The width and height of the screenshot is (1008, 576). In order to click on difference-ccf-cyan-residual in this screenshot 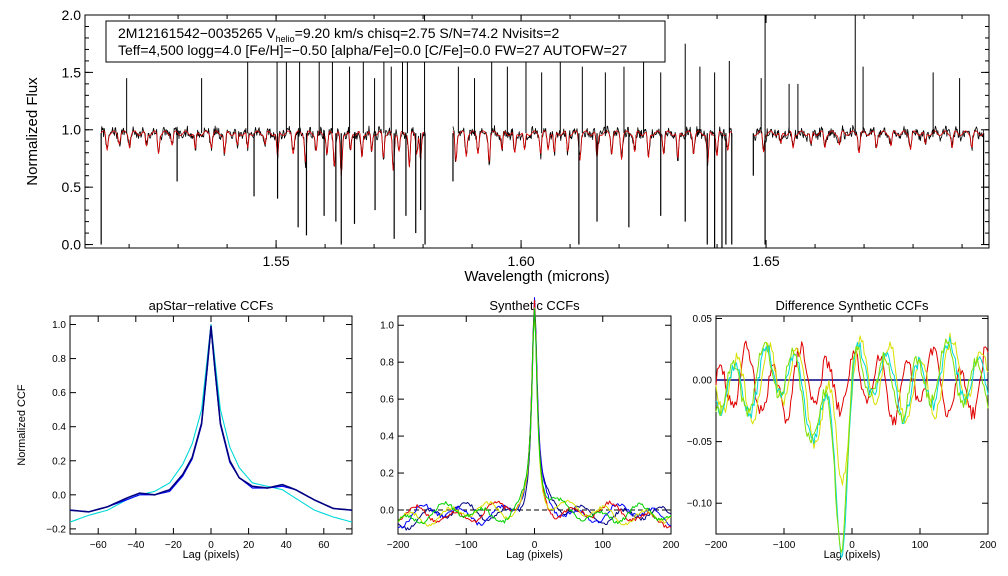, I will do `click(852, 447)`.